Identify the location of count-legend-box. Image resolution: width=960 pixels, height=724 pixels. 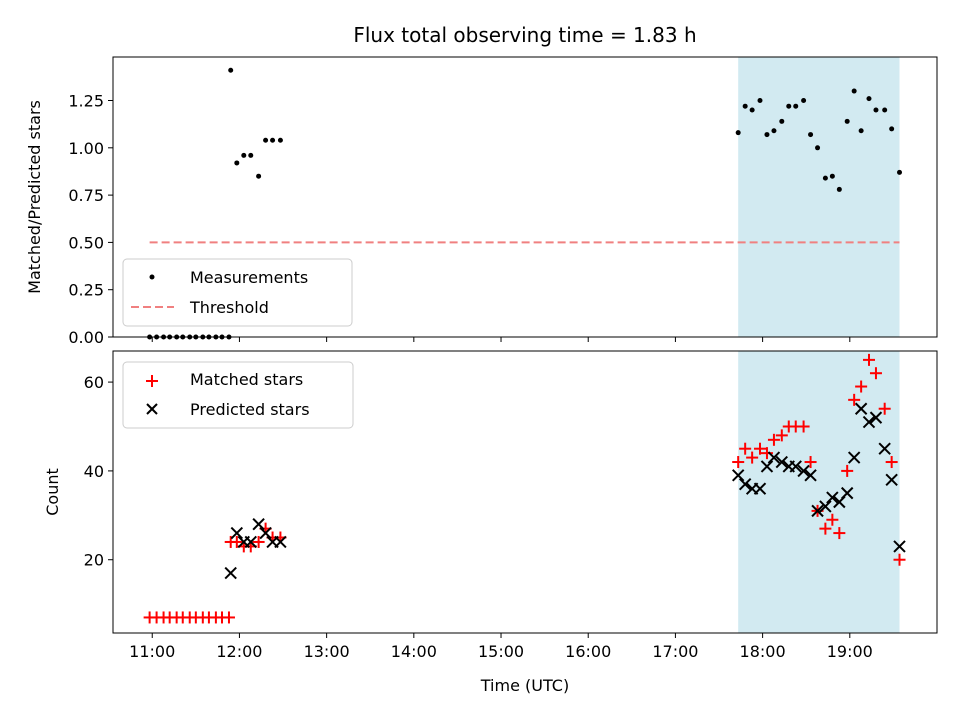
(238, 395).